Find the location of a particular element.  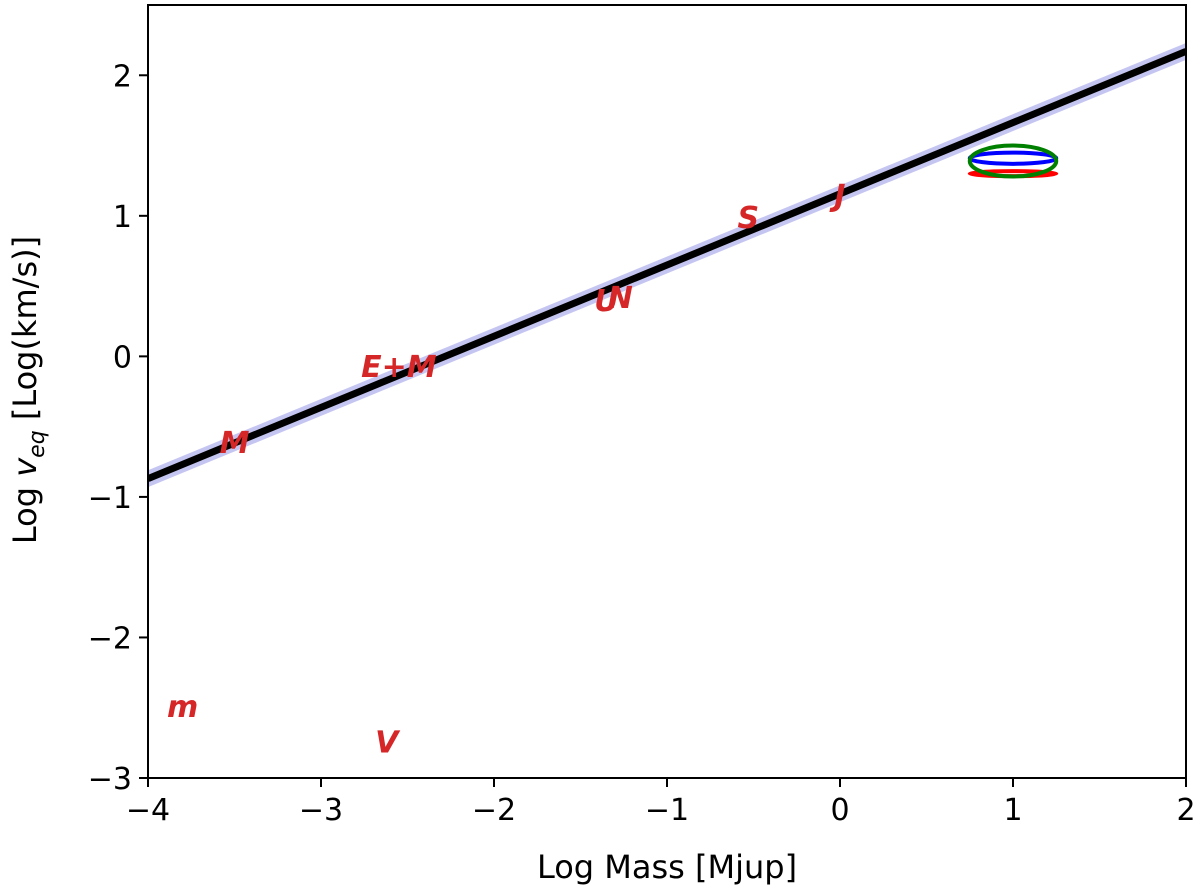

y-tick-label: 1 is located at coordinates (122, 217).